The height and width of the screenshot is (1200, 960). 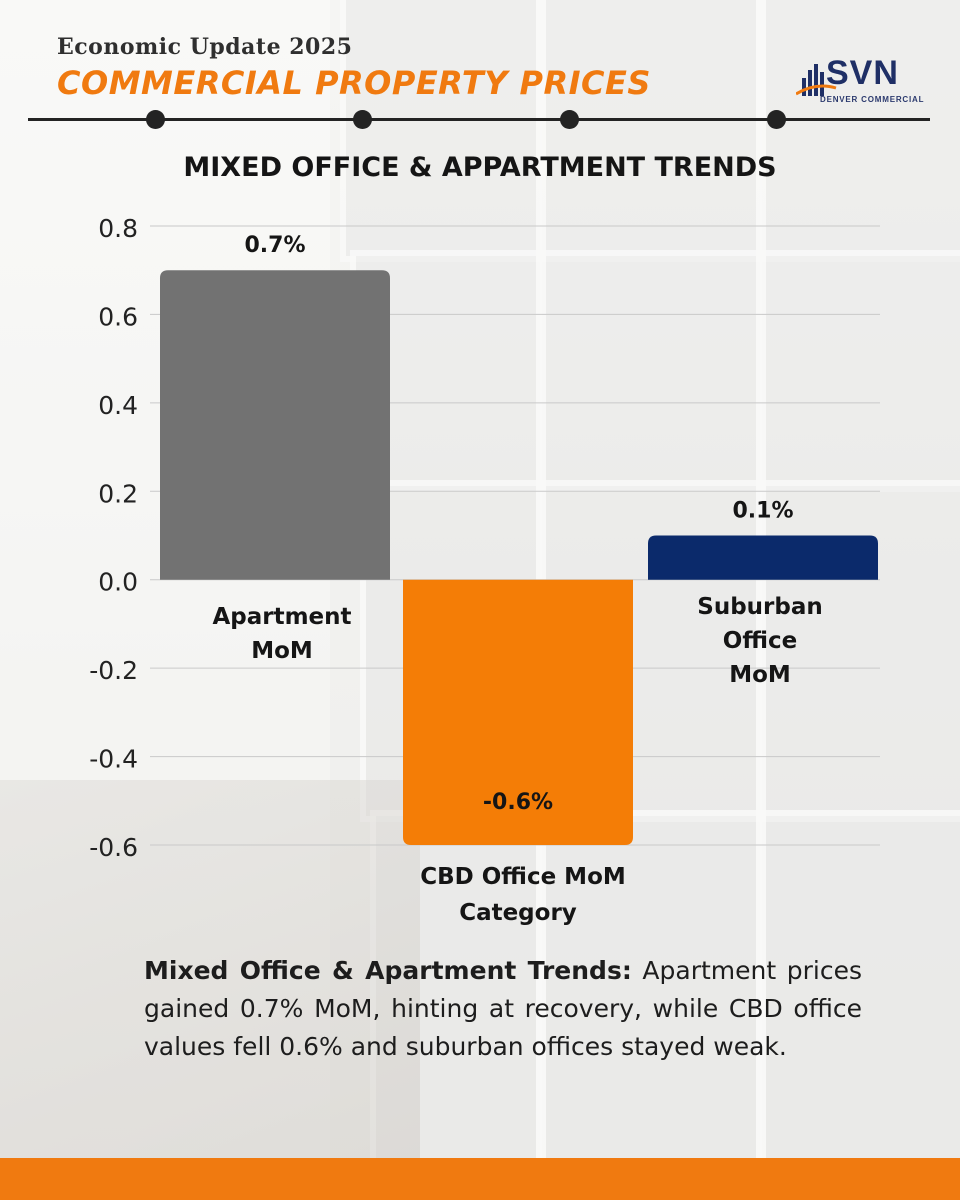 What do you see at coordinates (118, 316) in the screenshot?
I see `y-tick-label: 0.6` at bounding box center [118, 316].